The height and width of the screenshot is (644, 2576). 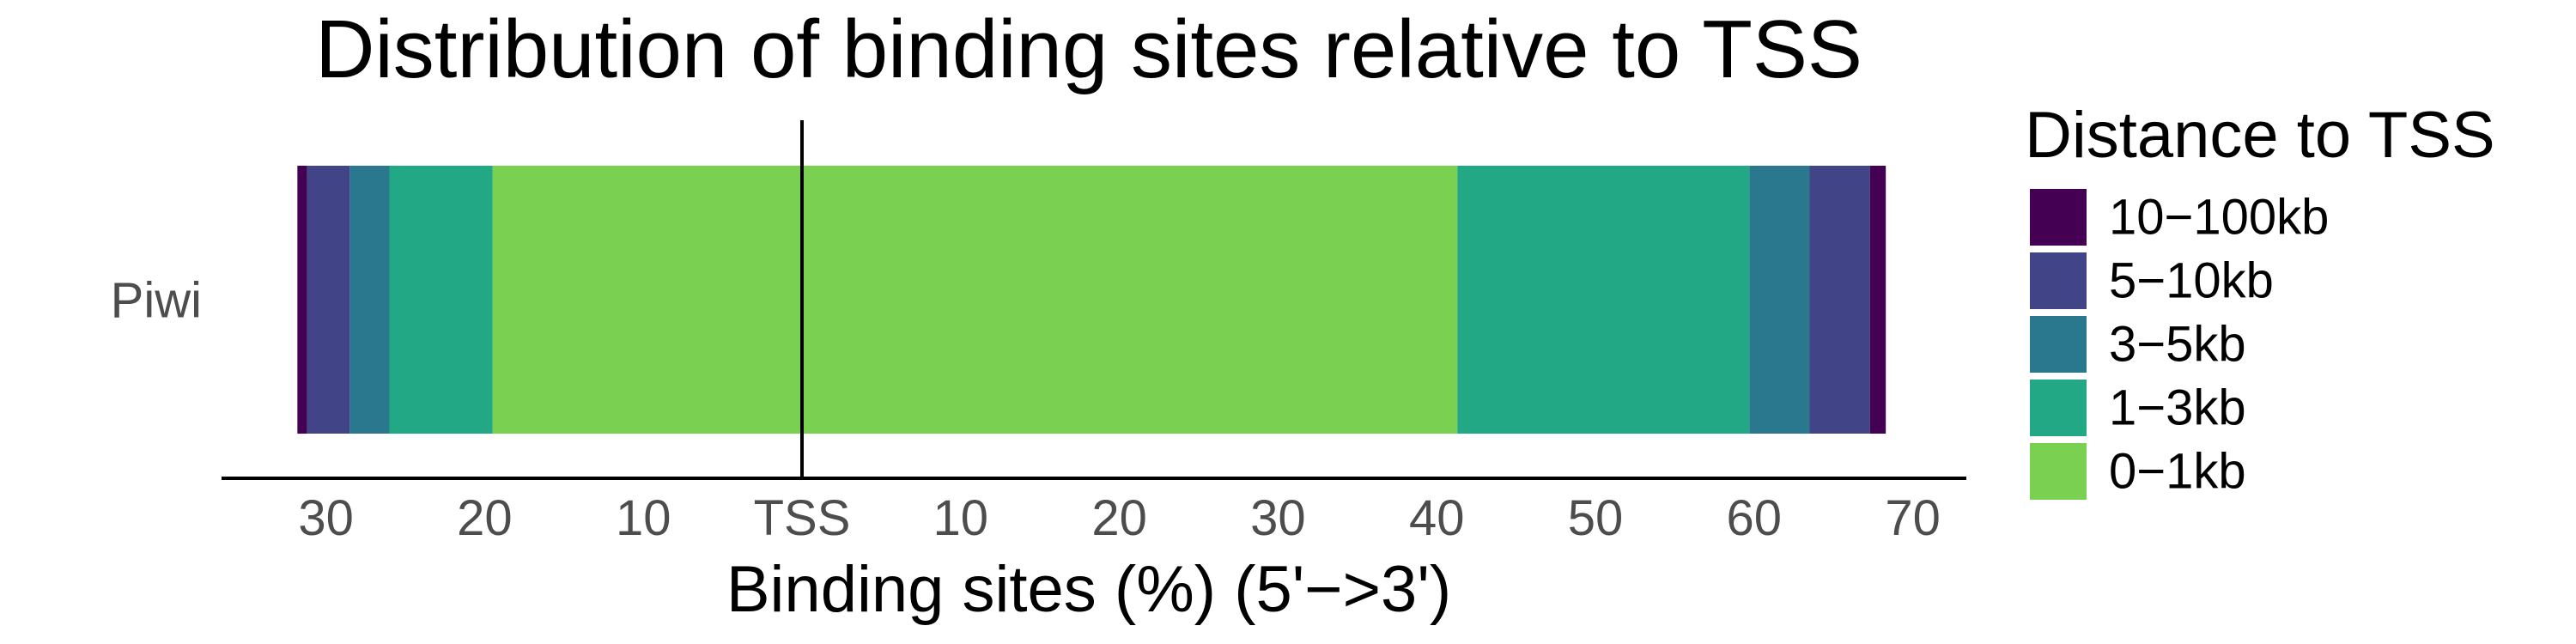 What do you see at coordinates (2058, 345) in the screenshot?
I see `legend-swatch-3-5kb` at bounding box center [2058, 345].